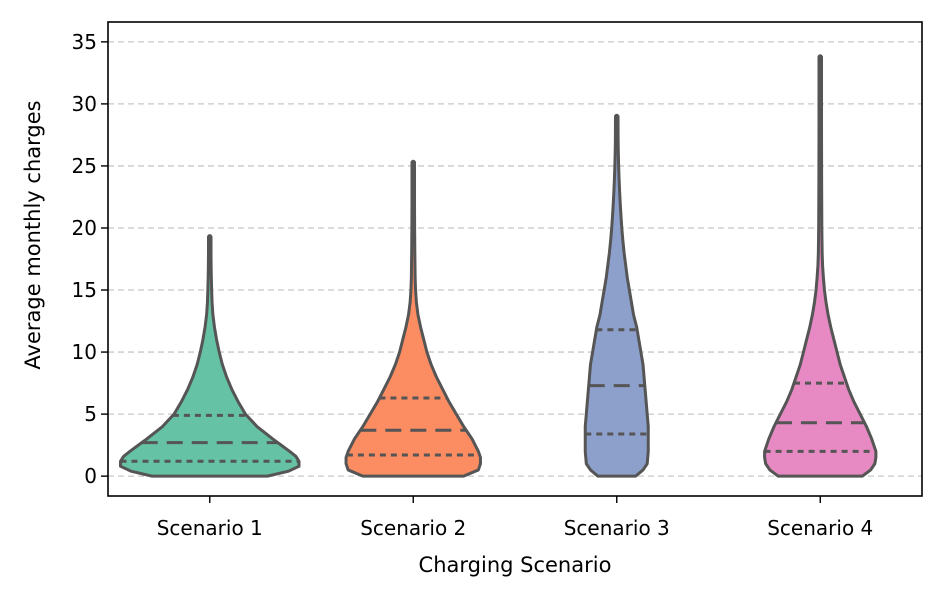 The width and height of the screenshot is (948, 598). Describe the element at coordinates (84, 290) in the screenshot. I see `y-tick-label: 15` at that location.